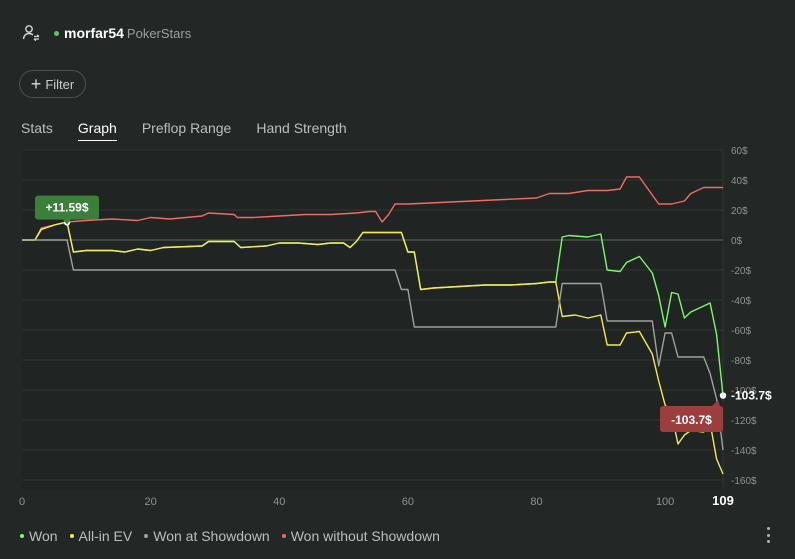 This screenshot has width=795, height=559. I want to click on legend-dot-won-at-showdown, so click(146, 536).